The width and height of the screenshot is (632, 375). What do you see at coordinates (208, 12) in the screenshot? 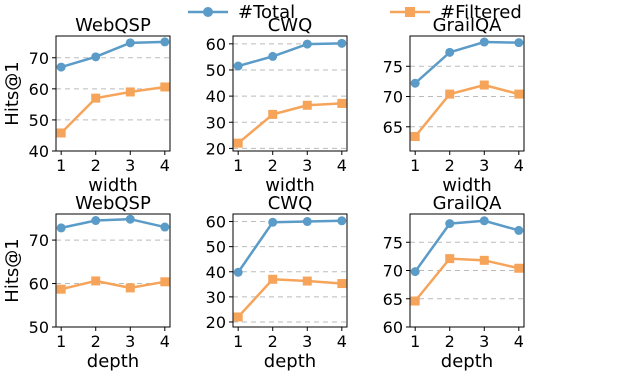
I see `legend-marker` at bounding box center [208, 12].